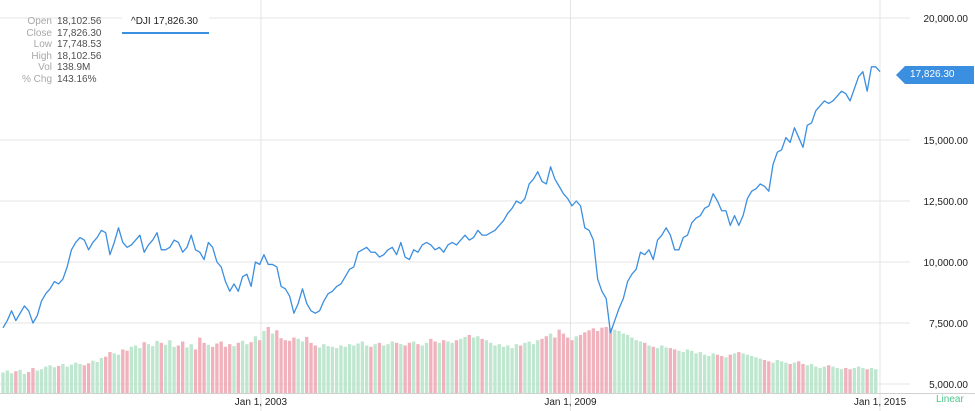  What do you see at coordinates (946, 202) in the screenshot?
I see `y-tick-label: 12,500.00` at bounding box center [946, 202].